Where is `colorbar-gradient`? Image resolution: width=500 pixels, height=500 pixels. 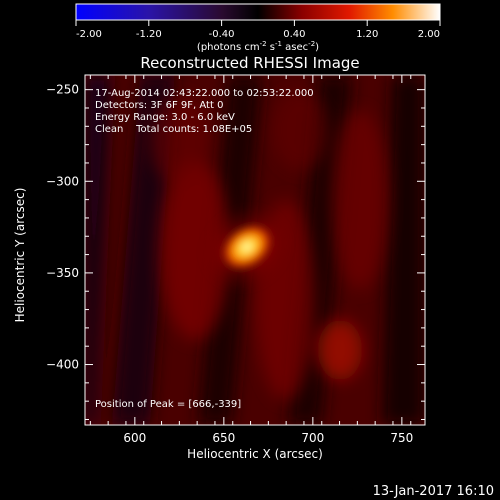 colorbar-gradient is located at coordinates (258, 12).